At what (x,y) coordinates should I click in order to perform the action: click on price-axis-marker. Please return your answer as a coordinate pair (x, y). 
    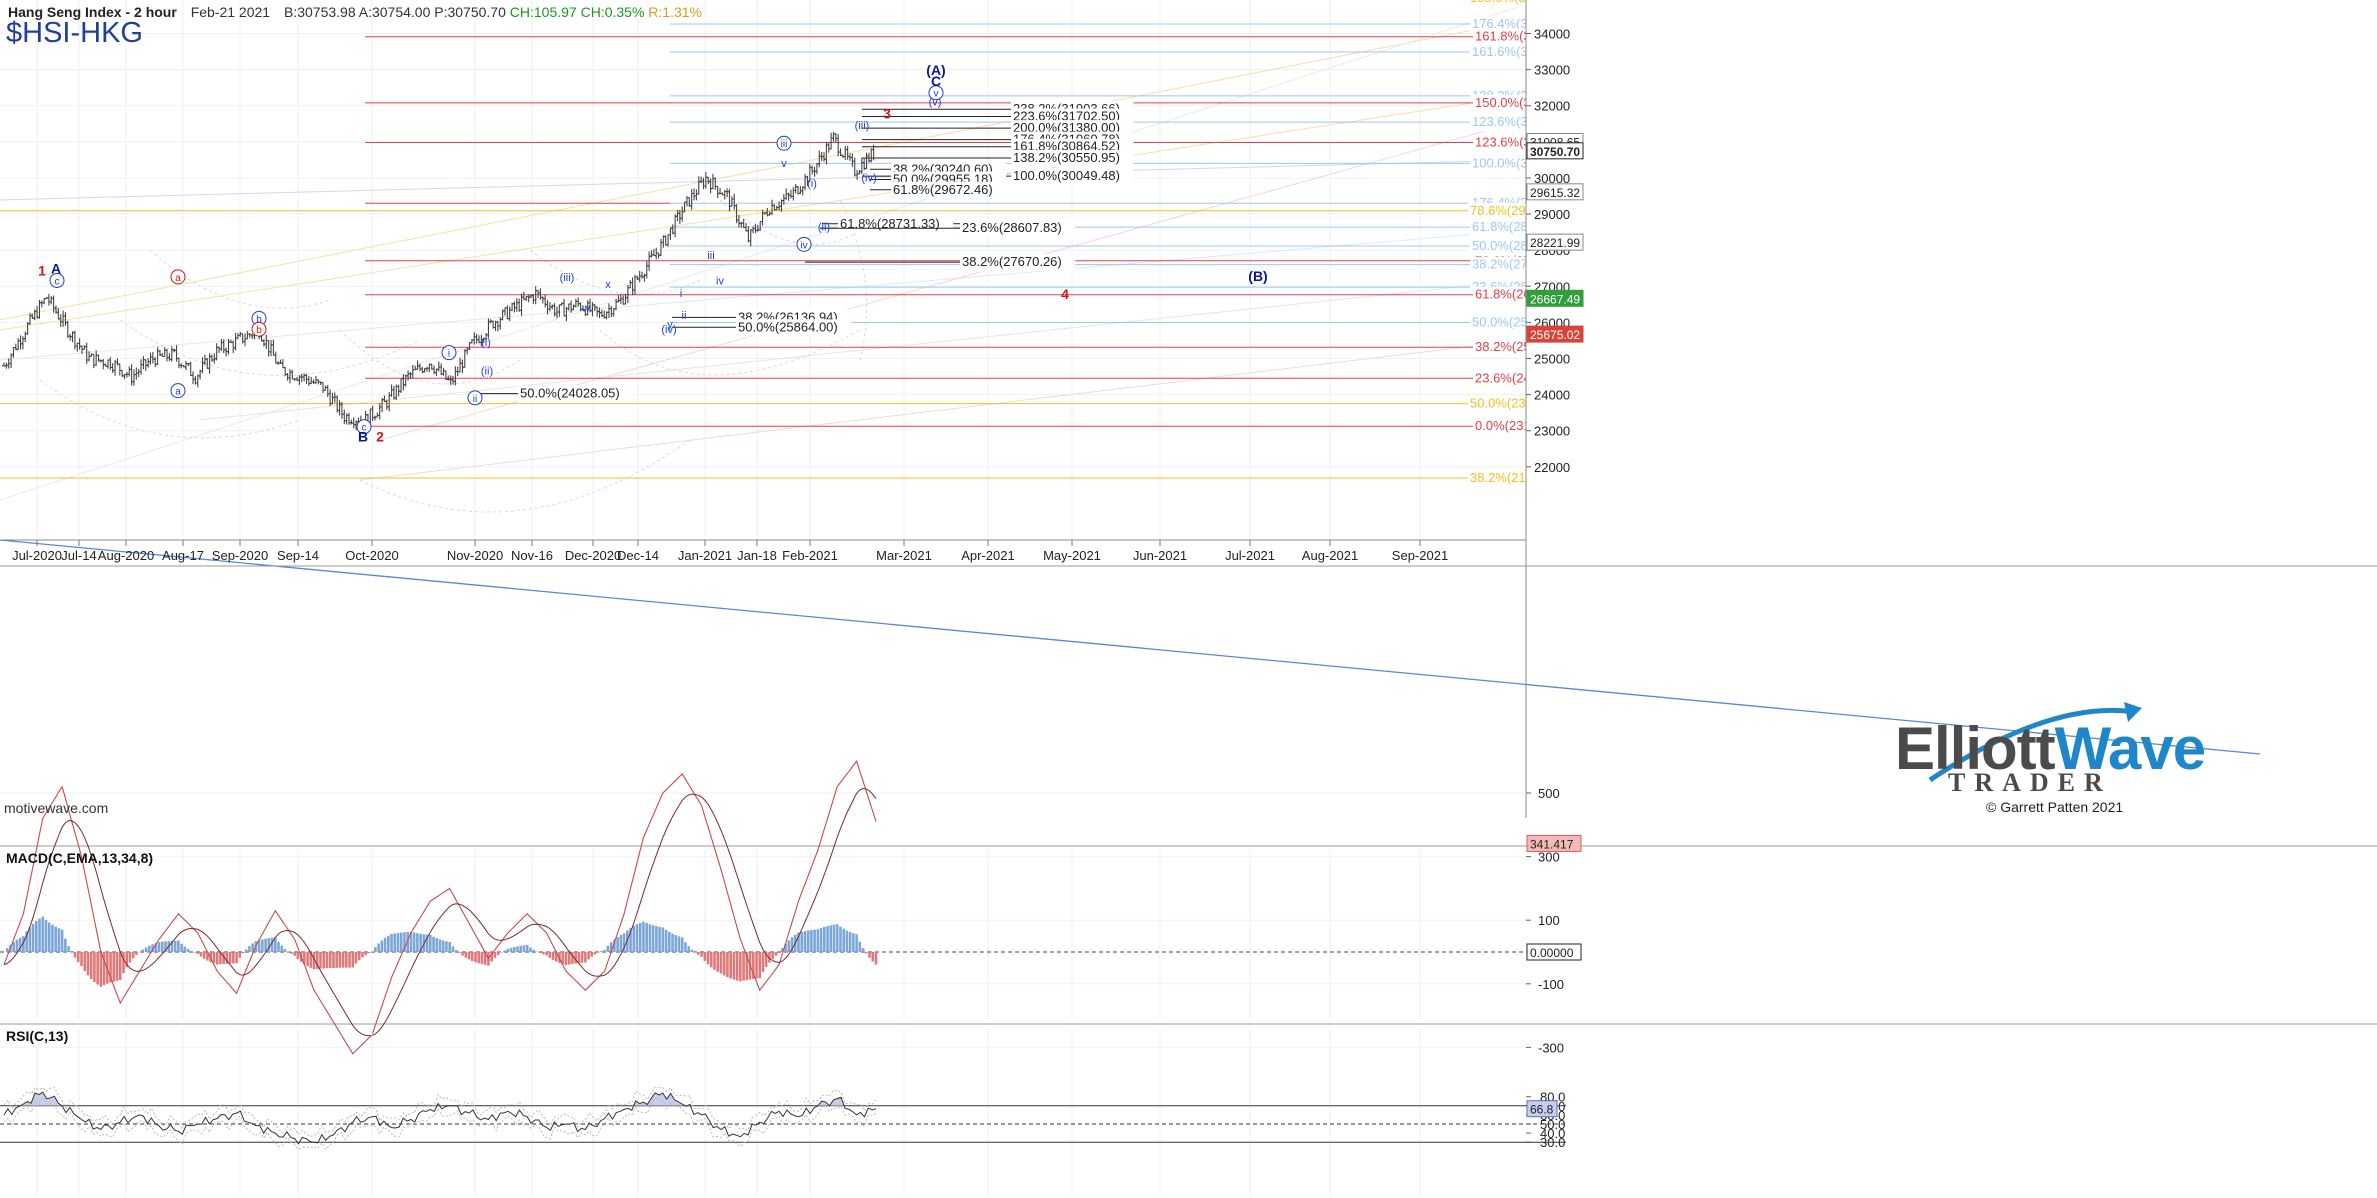
    Looking at the image, I should click on (1555, 151).